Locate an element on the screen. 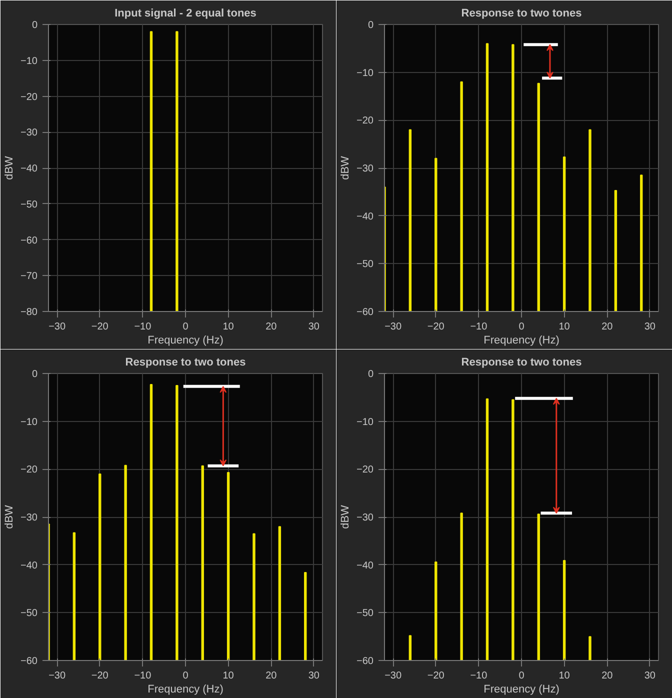 The width and height of the screenshot is (672, 698). chart-title: Input signal - 2 equal tones is located at coordinates (185, 14).